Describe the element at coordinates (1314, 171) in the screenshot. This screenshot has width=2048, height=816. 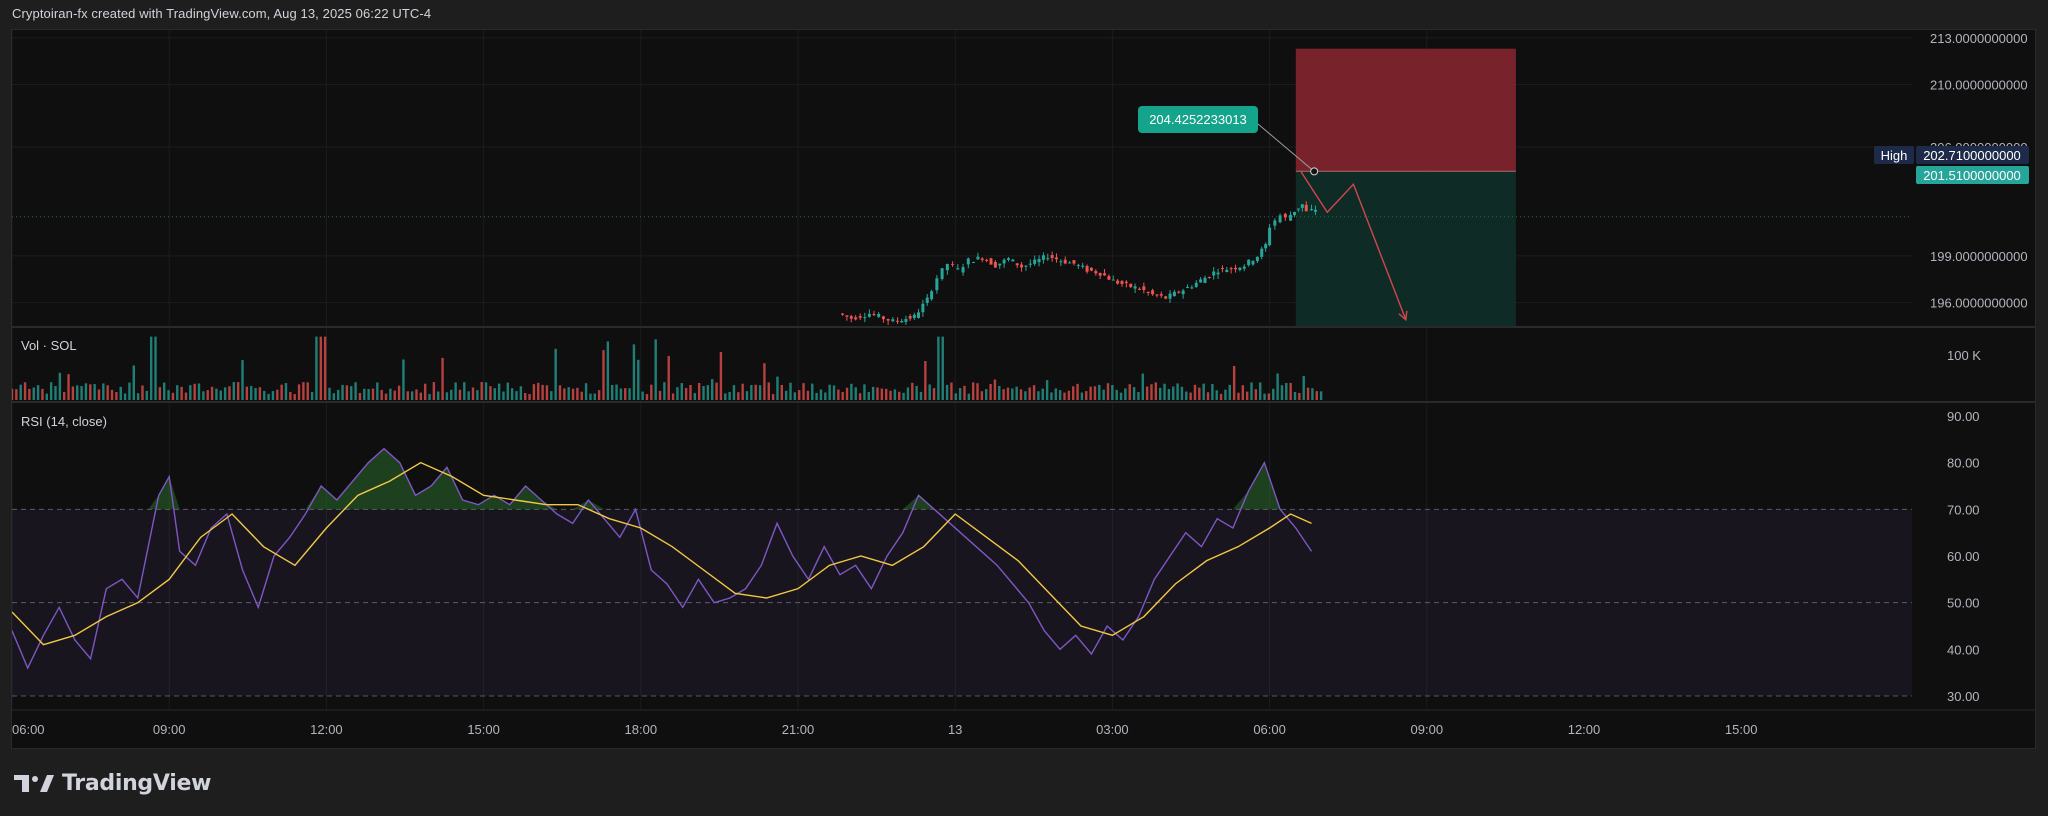
I see `price-callout-anchor` at that location.